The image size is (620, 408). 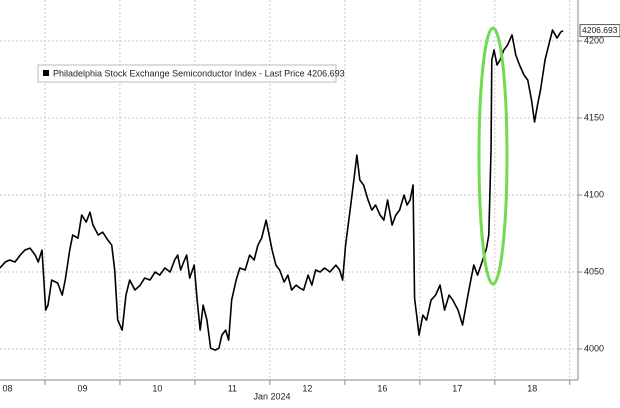 What do you see at coordinates (82, 388) in the screenshot?
I see `x-tick-label: 09` at bounding box center [82, 388].